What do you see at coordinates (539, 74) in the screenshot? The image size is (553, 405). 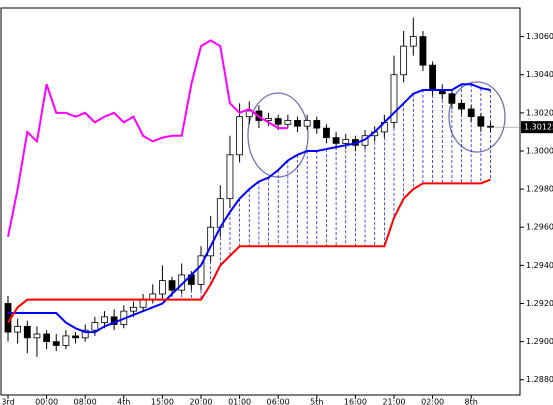 I see `y-tick-label: 1.30400` at bounding box center [539, 74].